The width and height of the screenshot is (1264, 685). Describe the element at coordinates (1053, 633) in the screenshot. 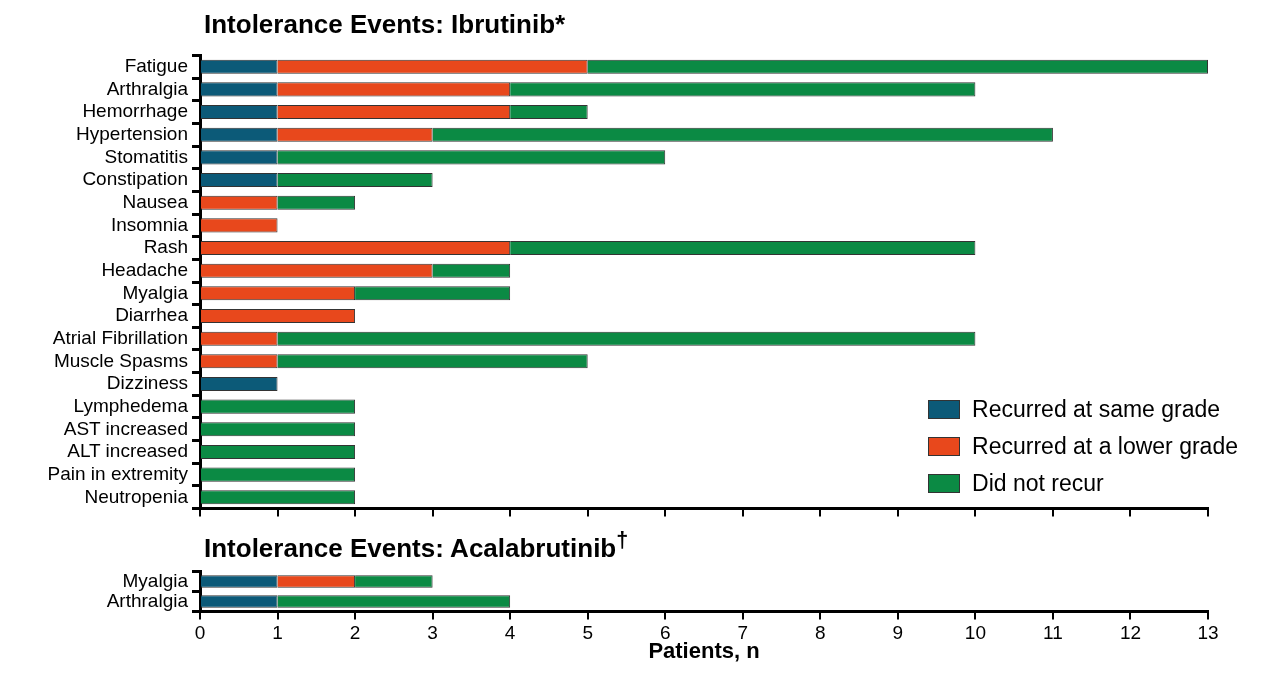

I see `x-tick-label: 11` at that location.